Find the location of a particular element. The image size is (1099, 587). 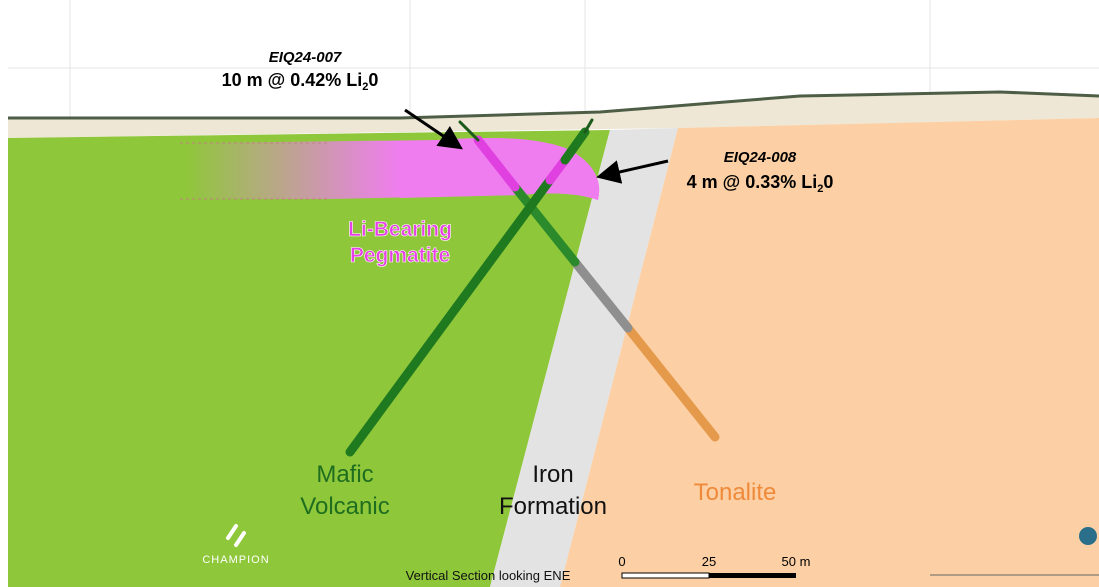

unit-label: Tonalite is located at coordinates (735, 492).